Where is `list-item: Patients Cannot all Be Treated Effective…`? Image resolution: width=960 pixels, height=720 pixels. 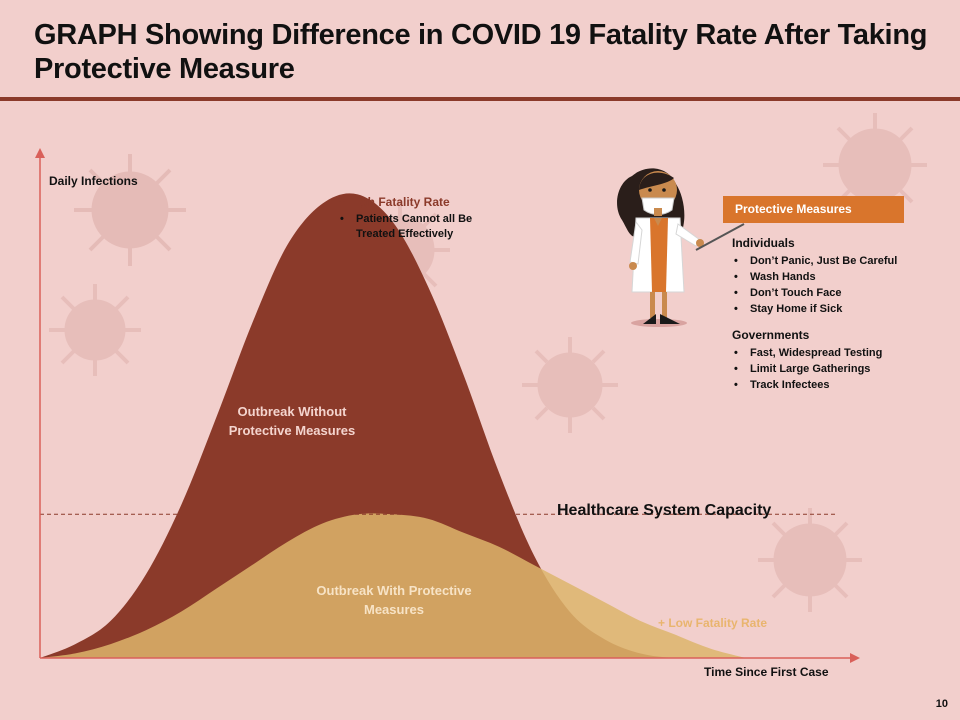
list-item: Patients Cannot all Be Treated Effective… is located at coordinates (413, 227).